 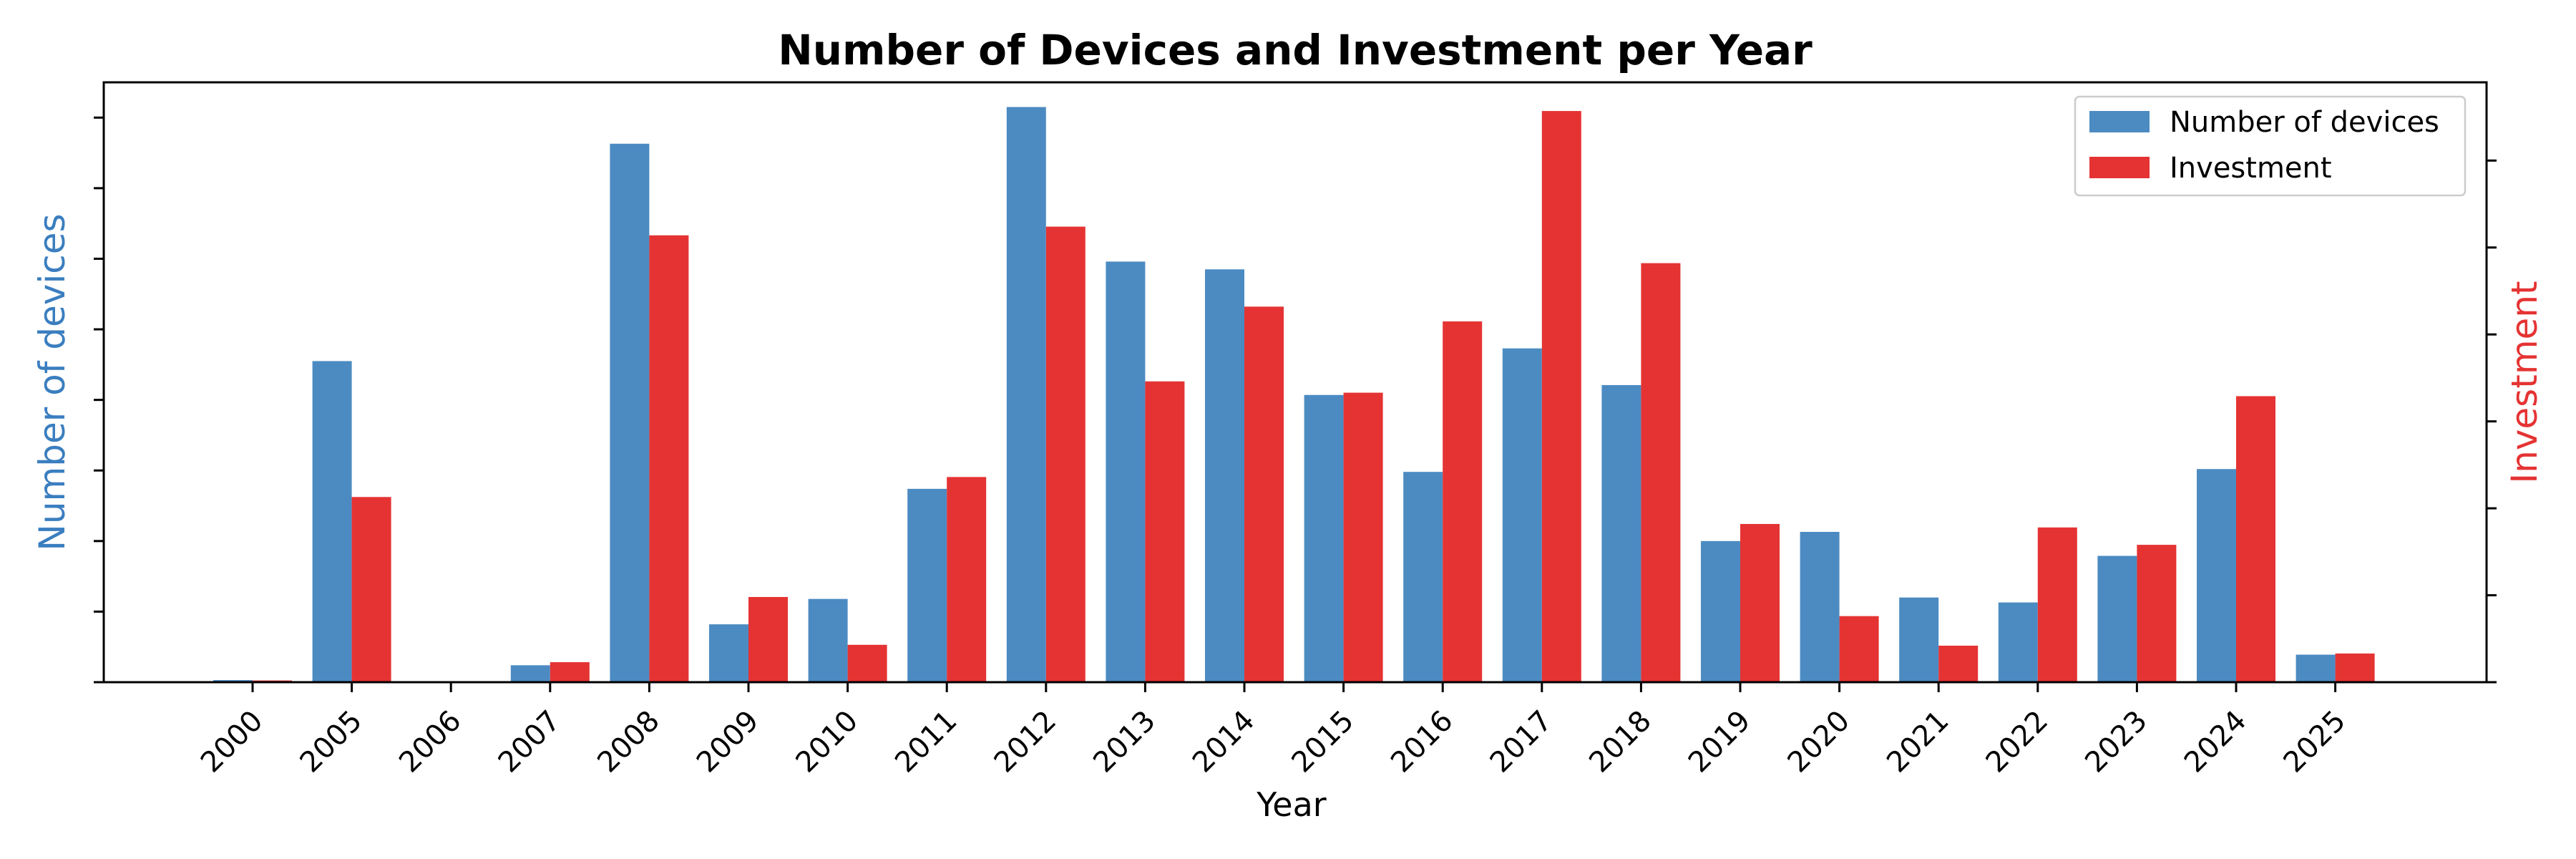 I want to click on bar-devices-2007, so click(x=530, y=673).